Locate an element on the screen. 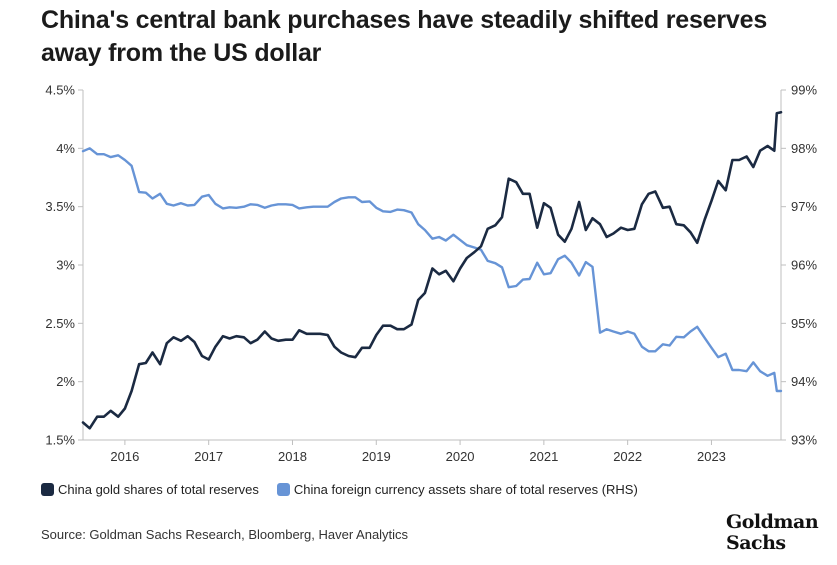 The width and height of the screenshot is (837, 565). legend-label-gold: China gold shares of total reserves is located at coordinates (158, 489).